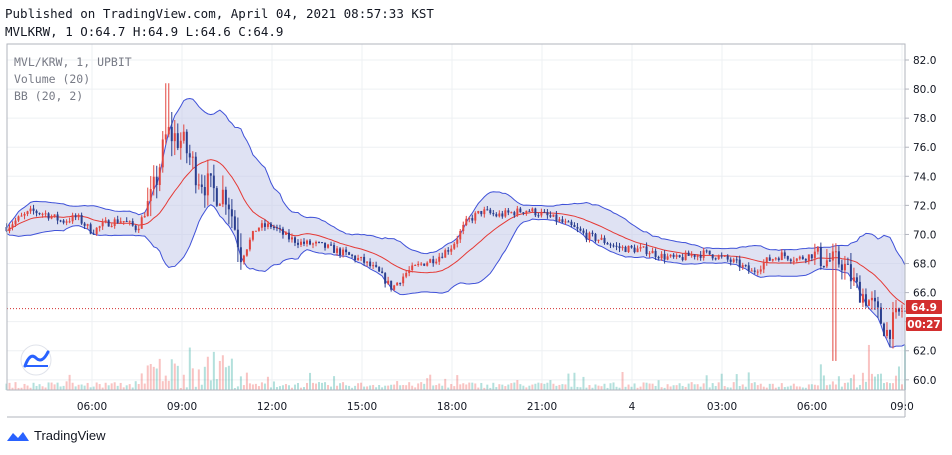 The height and width of the screenshot is (455, 952). I want to click on price-tick-label: 68.0, so click(924, 265).